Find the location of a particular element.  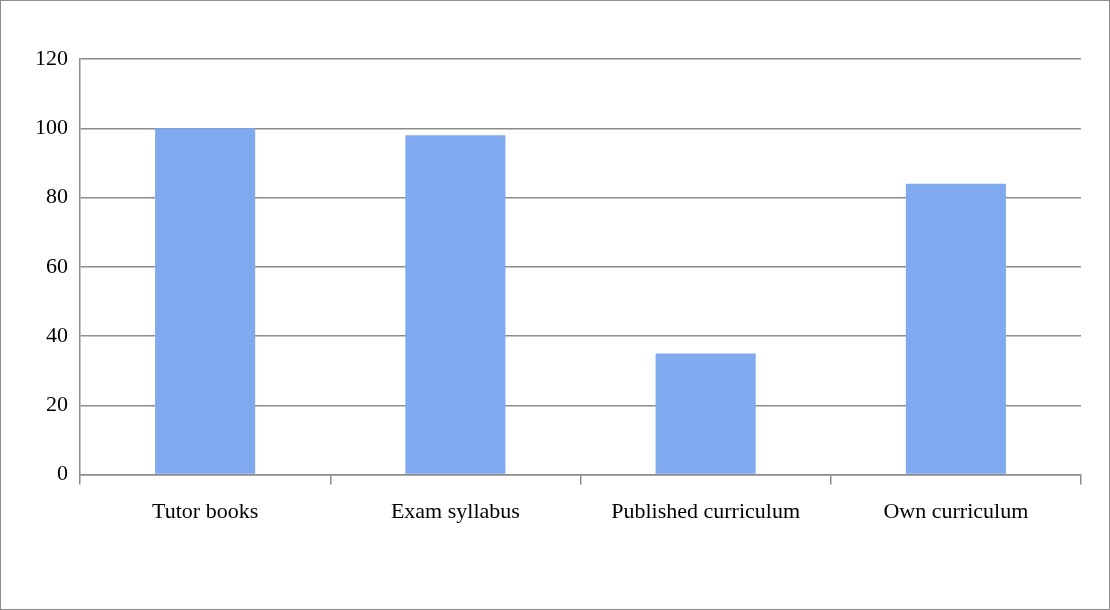

x-tick-label: Exam syllabus is located at coordinates (455, 510).